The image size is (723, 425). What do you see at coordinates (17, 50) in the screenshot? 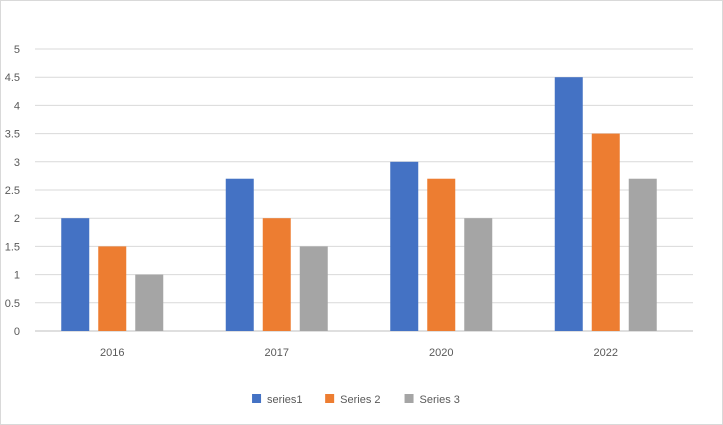
I see `y-tick-label: 5` at bounding box center [17, 50].